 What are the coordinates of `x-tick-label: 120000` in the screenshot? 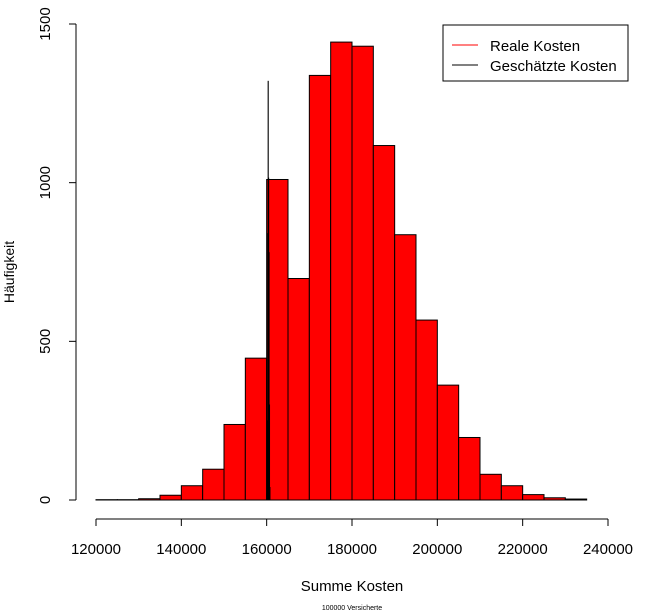 It's located at (96, 549).